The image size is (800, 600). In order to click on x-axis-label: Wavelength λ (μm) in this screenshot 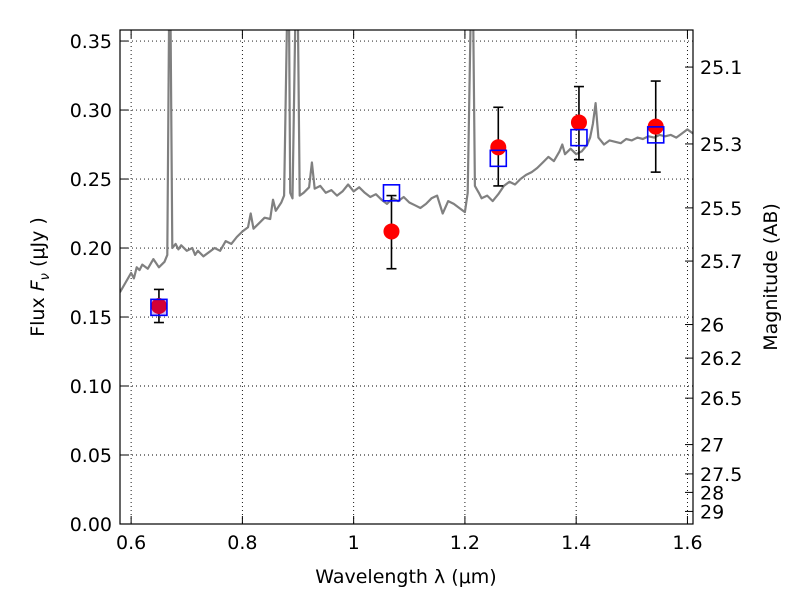, I will do `click(405, 577)`.